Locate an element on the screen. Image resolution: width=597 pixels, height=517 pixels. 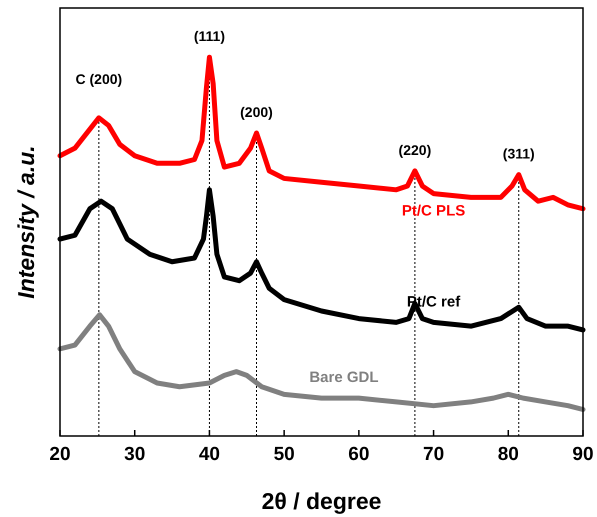
x-axis-title: 2θ / degree is located at coordinates (322, 501).